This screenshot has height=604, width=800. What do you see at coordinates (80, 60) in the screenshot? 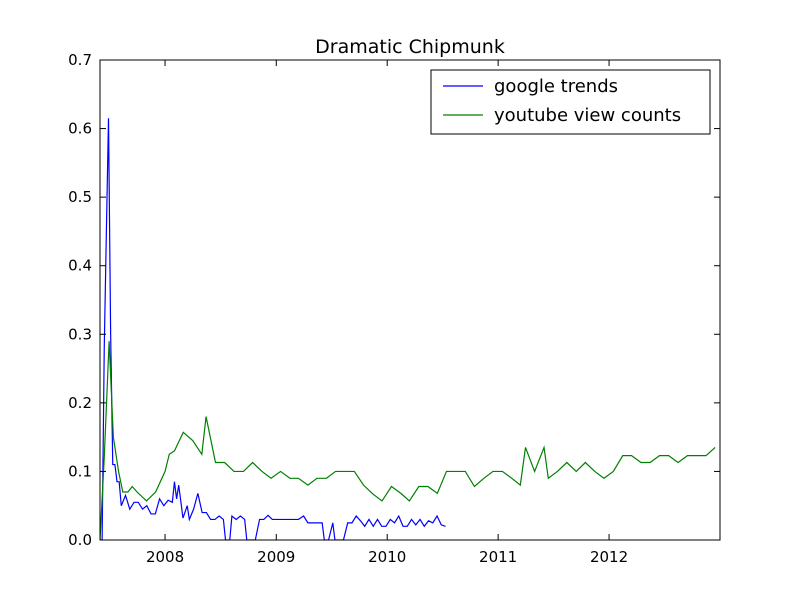
I see `y-tick-label: 0.7` at bounding box center [80, 60].